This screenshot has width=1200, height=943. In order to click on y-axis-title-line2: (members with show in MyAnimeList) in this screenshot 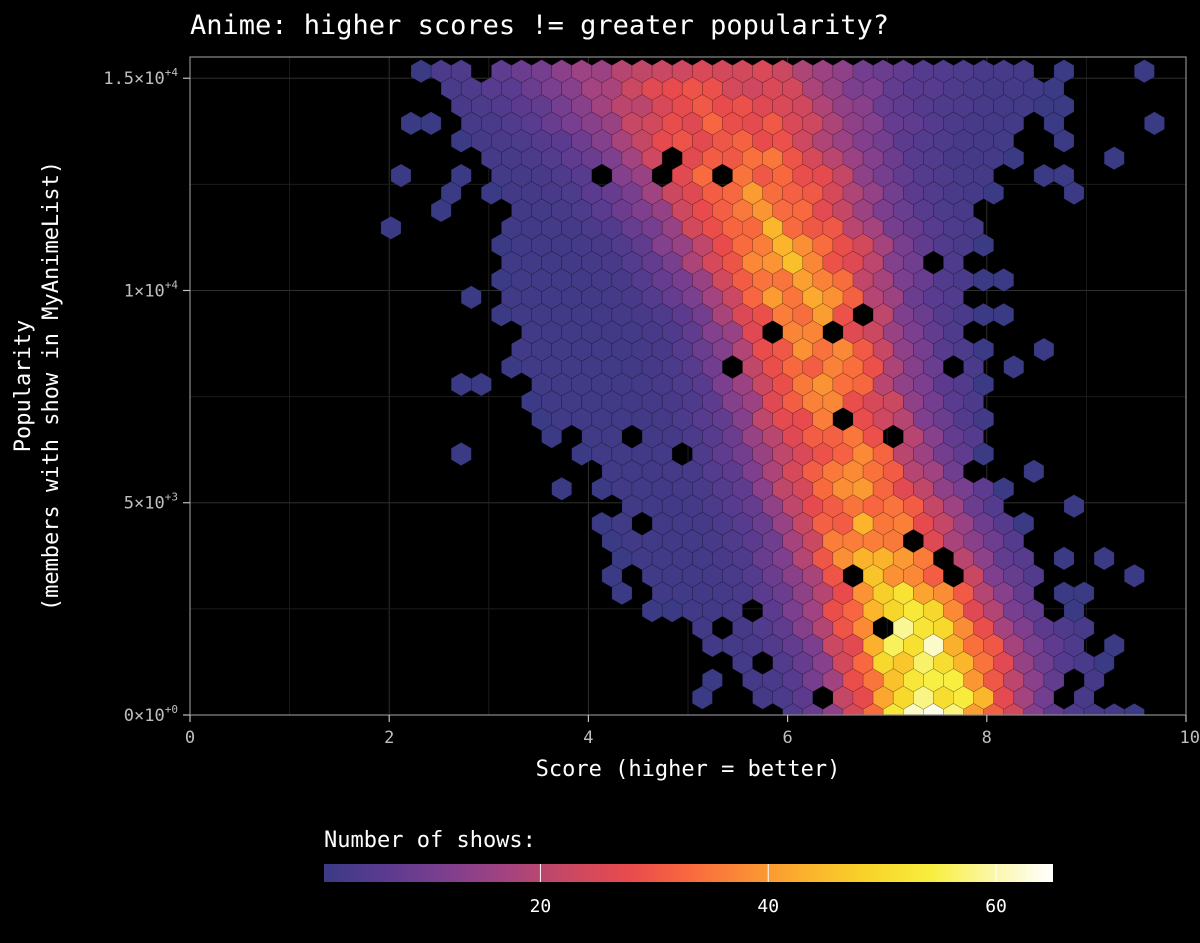, I will do `click(51, 386)`.